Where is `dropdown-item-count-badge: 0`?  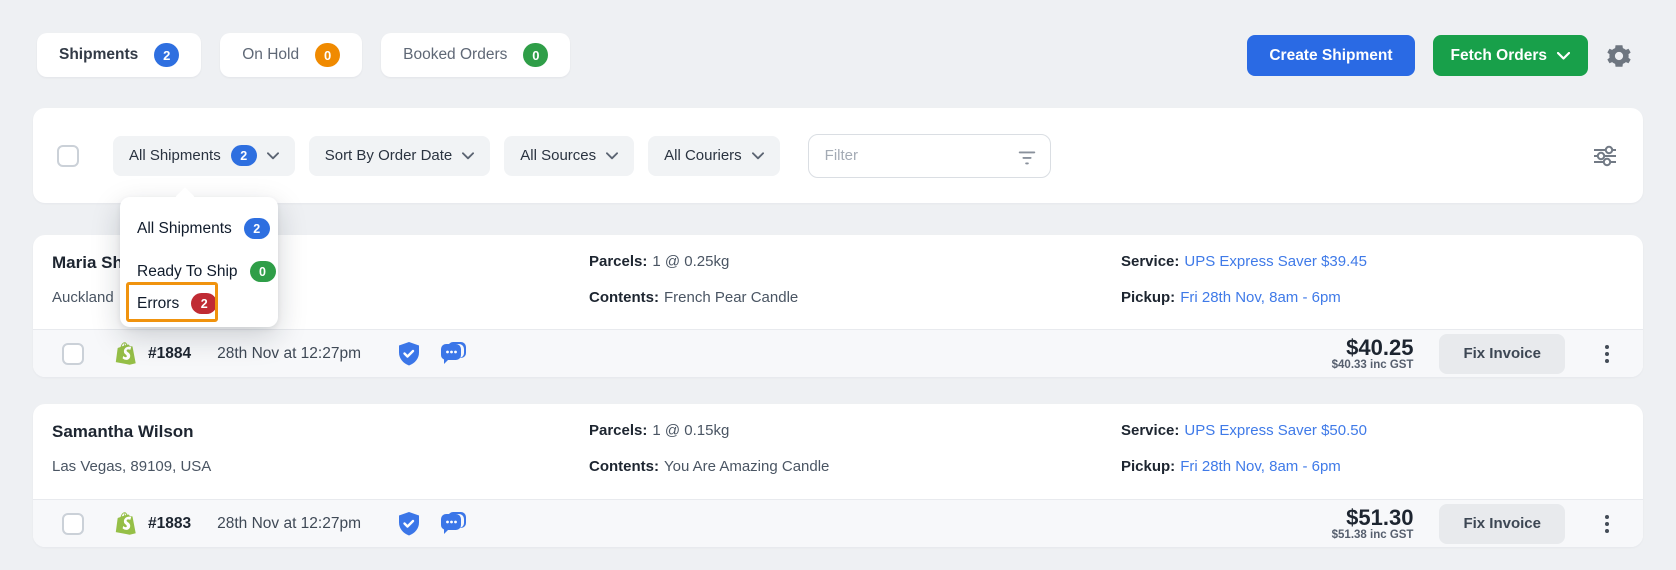
dropdown-item-count-badge: 0 is located at coordinates (262, 271).